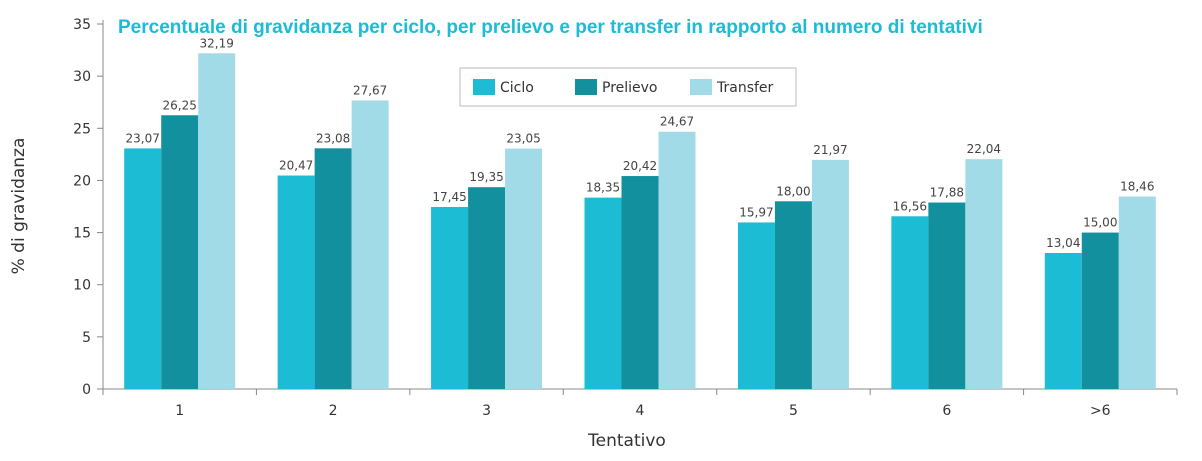  What do you see at coordinates (370, 90) in the screenshot?
I see `data-label: 27,67` at bounding box center [370, 90].